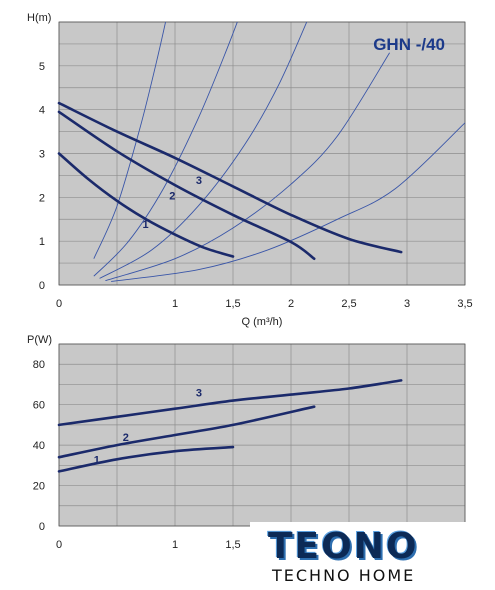  What do you see at coordinates (407, 304) in the screenshot?
I see `head-xtick-label: 3` at bounding box center [407, 304].